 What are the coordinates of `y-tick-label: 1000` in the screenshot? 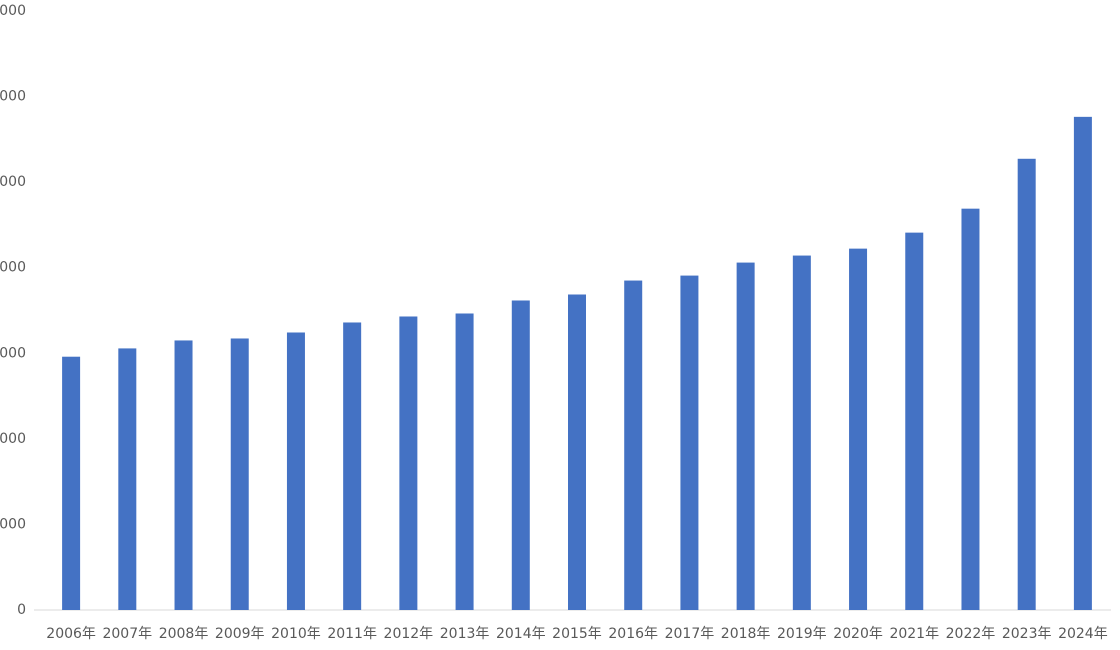 It's located at (13, 524).